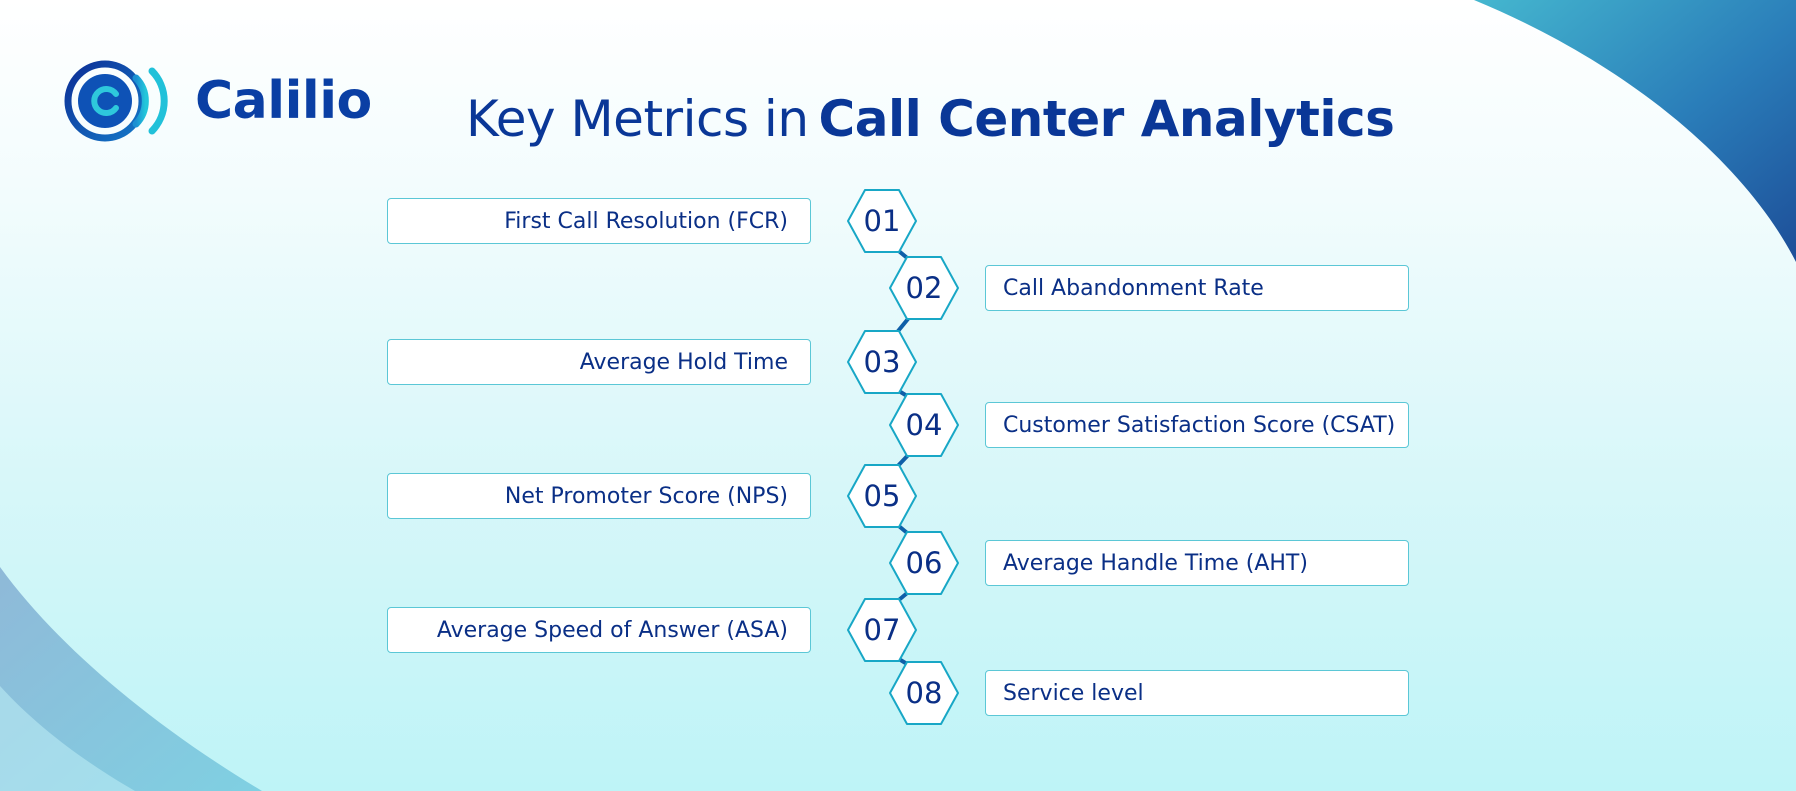 This screenshot has height=791, width=1796. What do you see at coordinates (1197, 425) in the screenshot?
I see `metric-label: Customer Satisfaction Score (CSAT)` at bounding box center [1197, 425].